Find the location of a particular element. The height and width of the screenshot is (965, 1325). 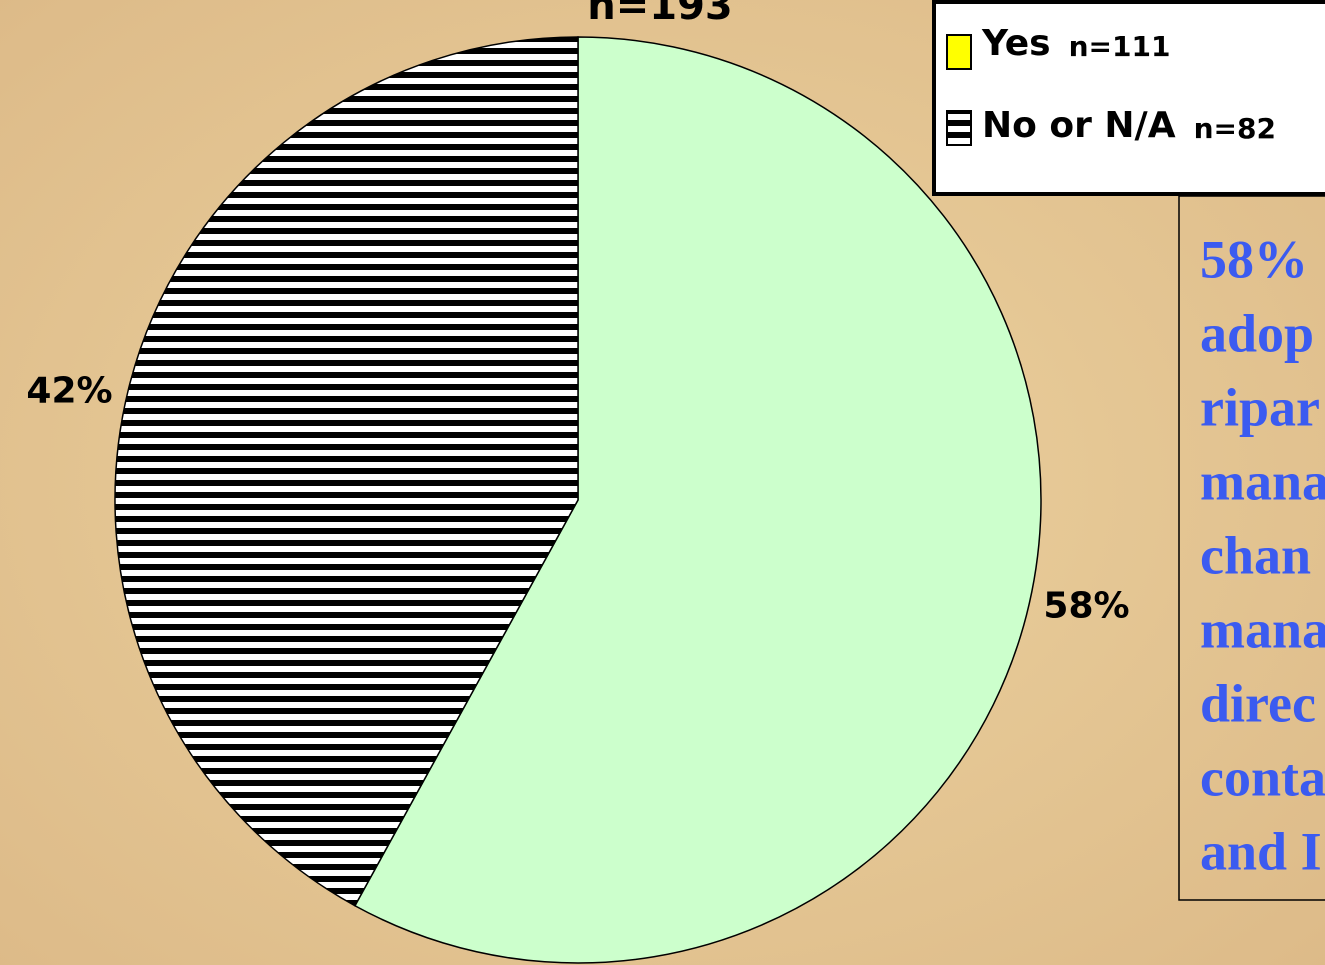

data-label: 58% is located at coordinates (1086, 606).